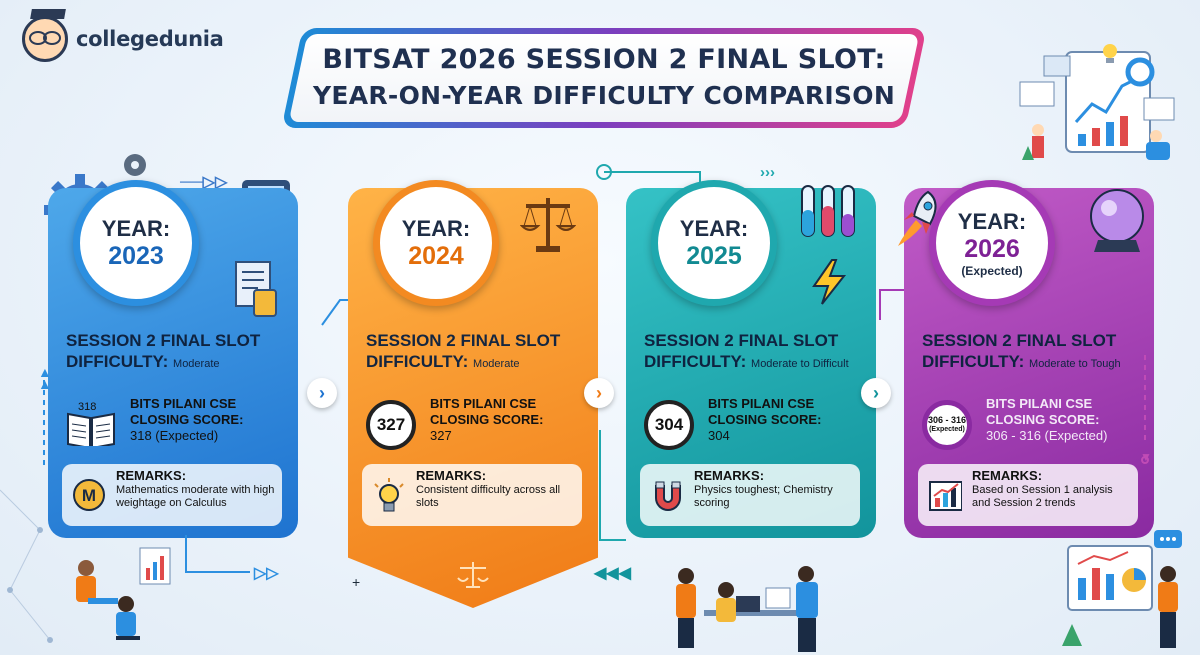  Describe the element at coordinates (604, 59) in the screenshot. I see `title-line-1: BITSAT 2026 SESSION 2 FINAL SLOT:` at that location.